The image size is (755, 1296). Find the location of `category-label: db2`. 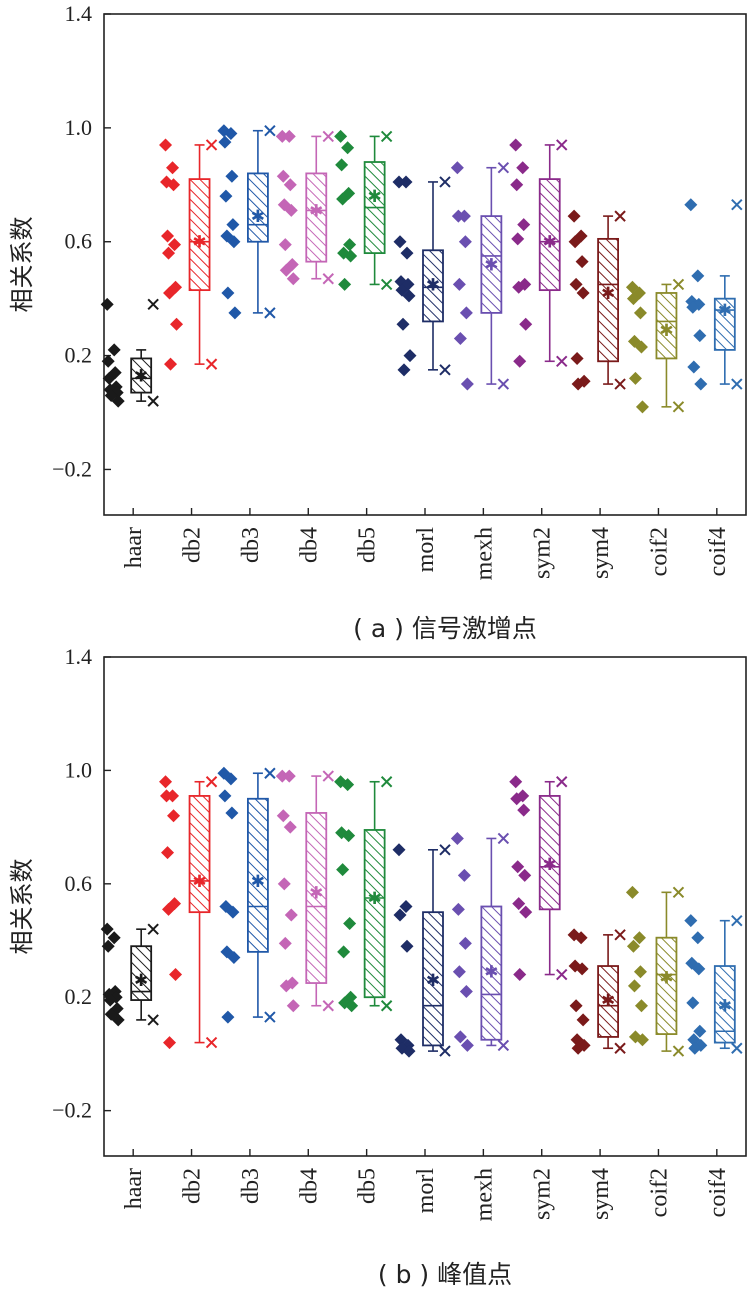

category-label: db2 is located at coordinates (193, 1186).